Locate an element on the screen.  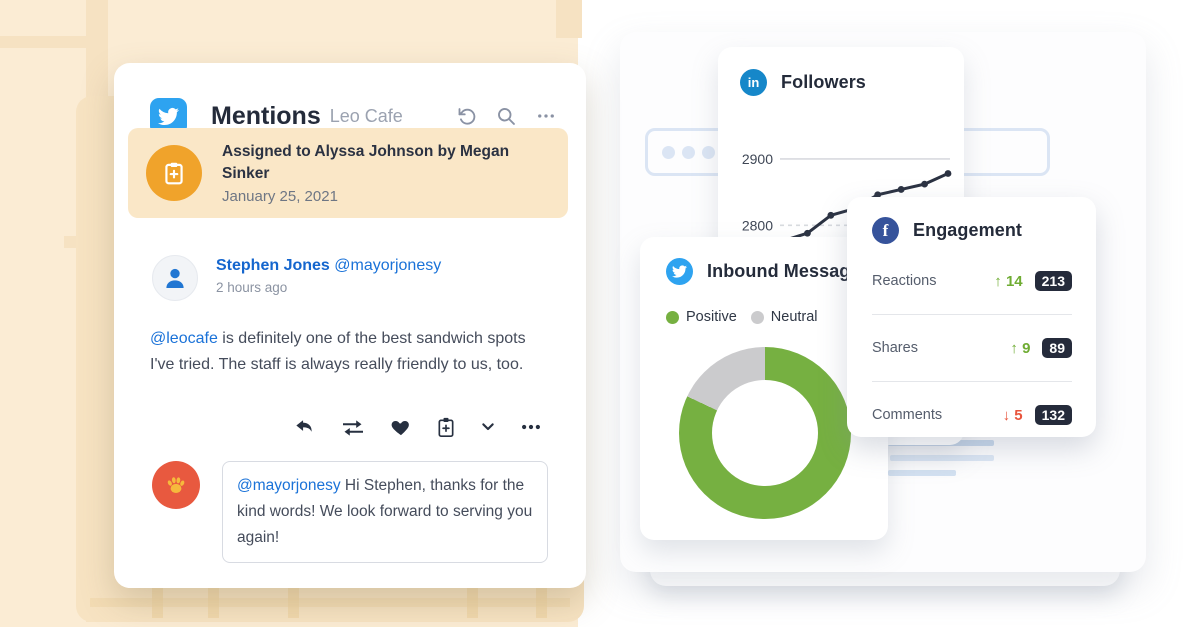
engagement-row-shares: Shares ↑ 9 89 is located at coordinates (972, 348).